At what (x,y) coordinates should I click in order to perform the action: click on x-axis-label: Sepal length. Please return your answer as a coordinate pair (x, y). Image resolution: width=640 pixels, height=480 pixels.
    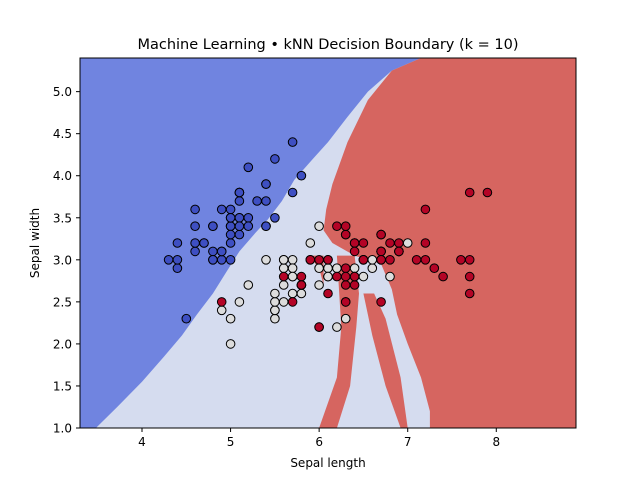
    Looking at the image, I should click on (327, 463).